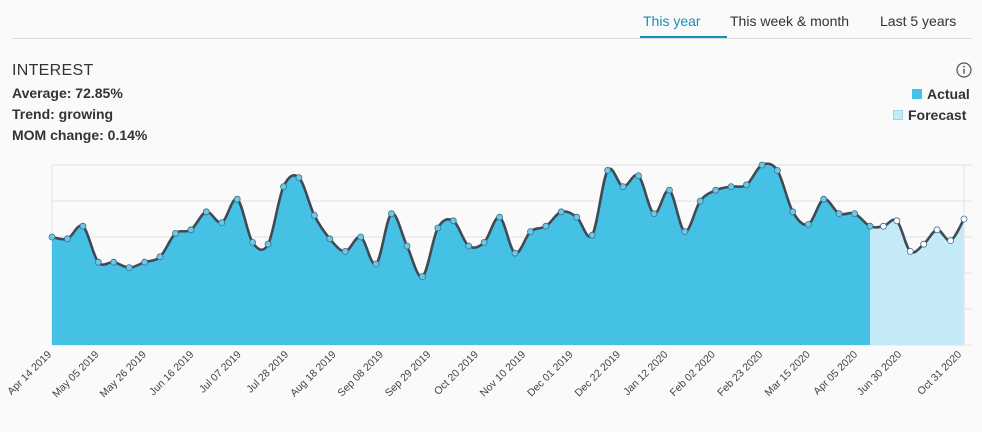  I want to click on x-tick-label: Apr 14 2019, so click(29, 373).